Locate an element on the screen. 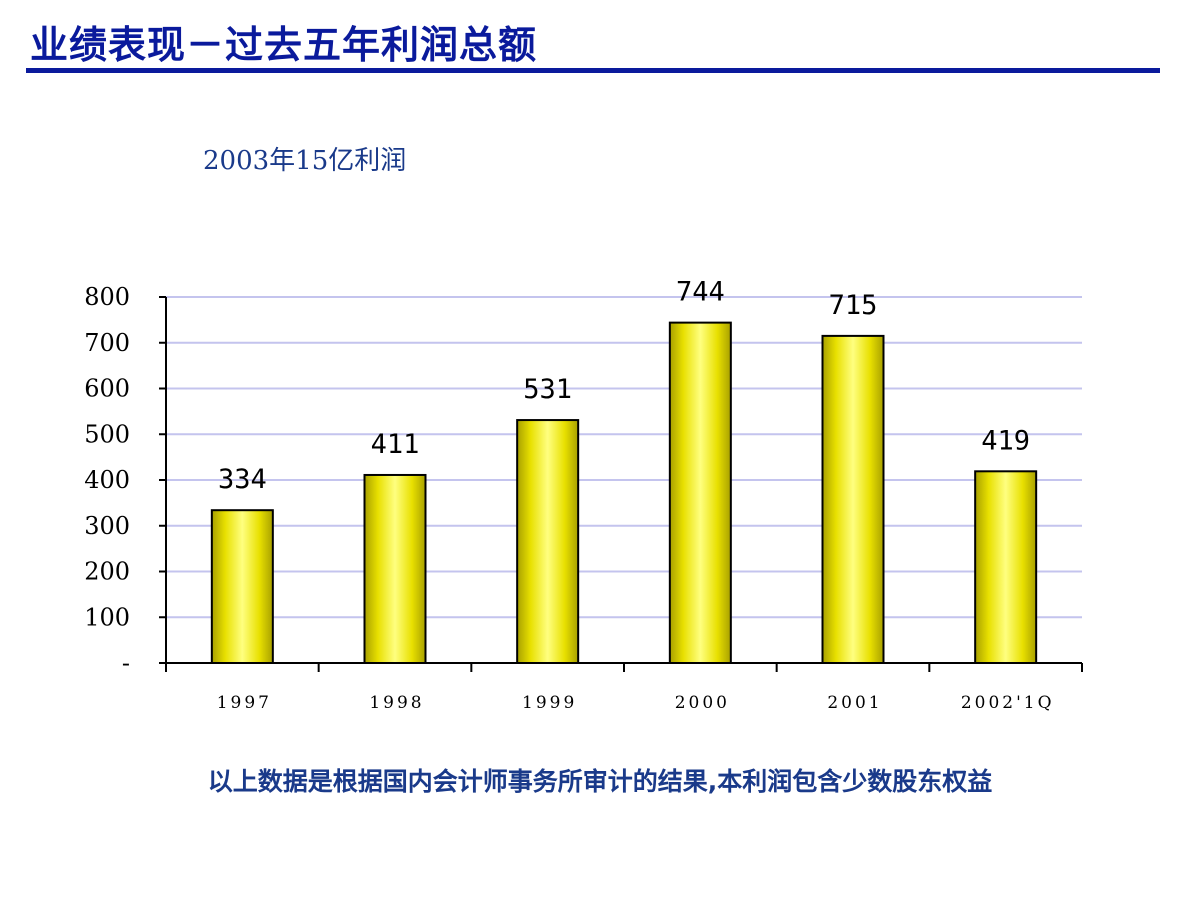 Image resolution: width=1200 pixels, height=900 pixels. data-label: 419 is located at coordinates (1005, 440).